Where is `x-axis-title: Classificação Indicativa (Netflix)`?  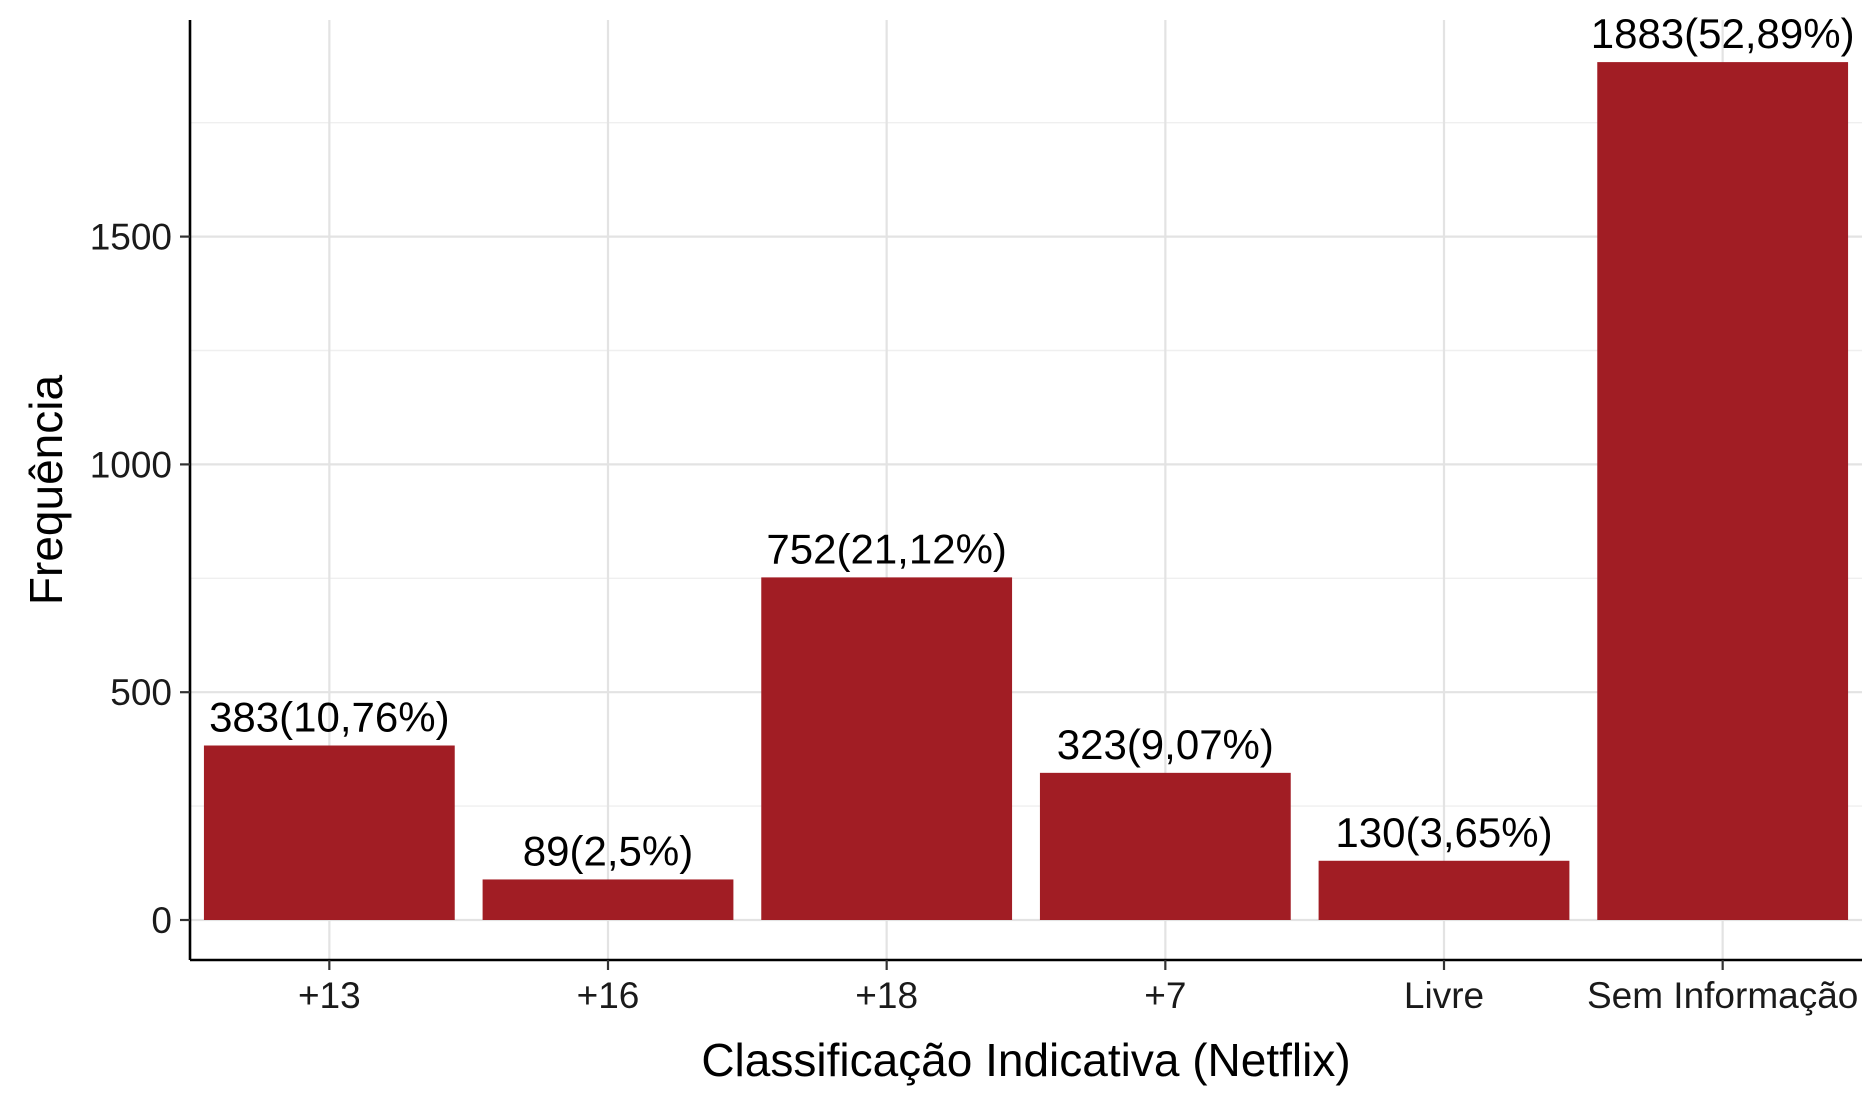
x-axis-title: Classificação Indicativa (Netflix) is located at coordinates (1025, 1060).